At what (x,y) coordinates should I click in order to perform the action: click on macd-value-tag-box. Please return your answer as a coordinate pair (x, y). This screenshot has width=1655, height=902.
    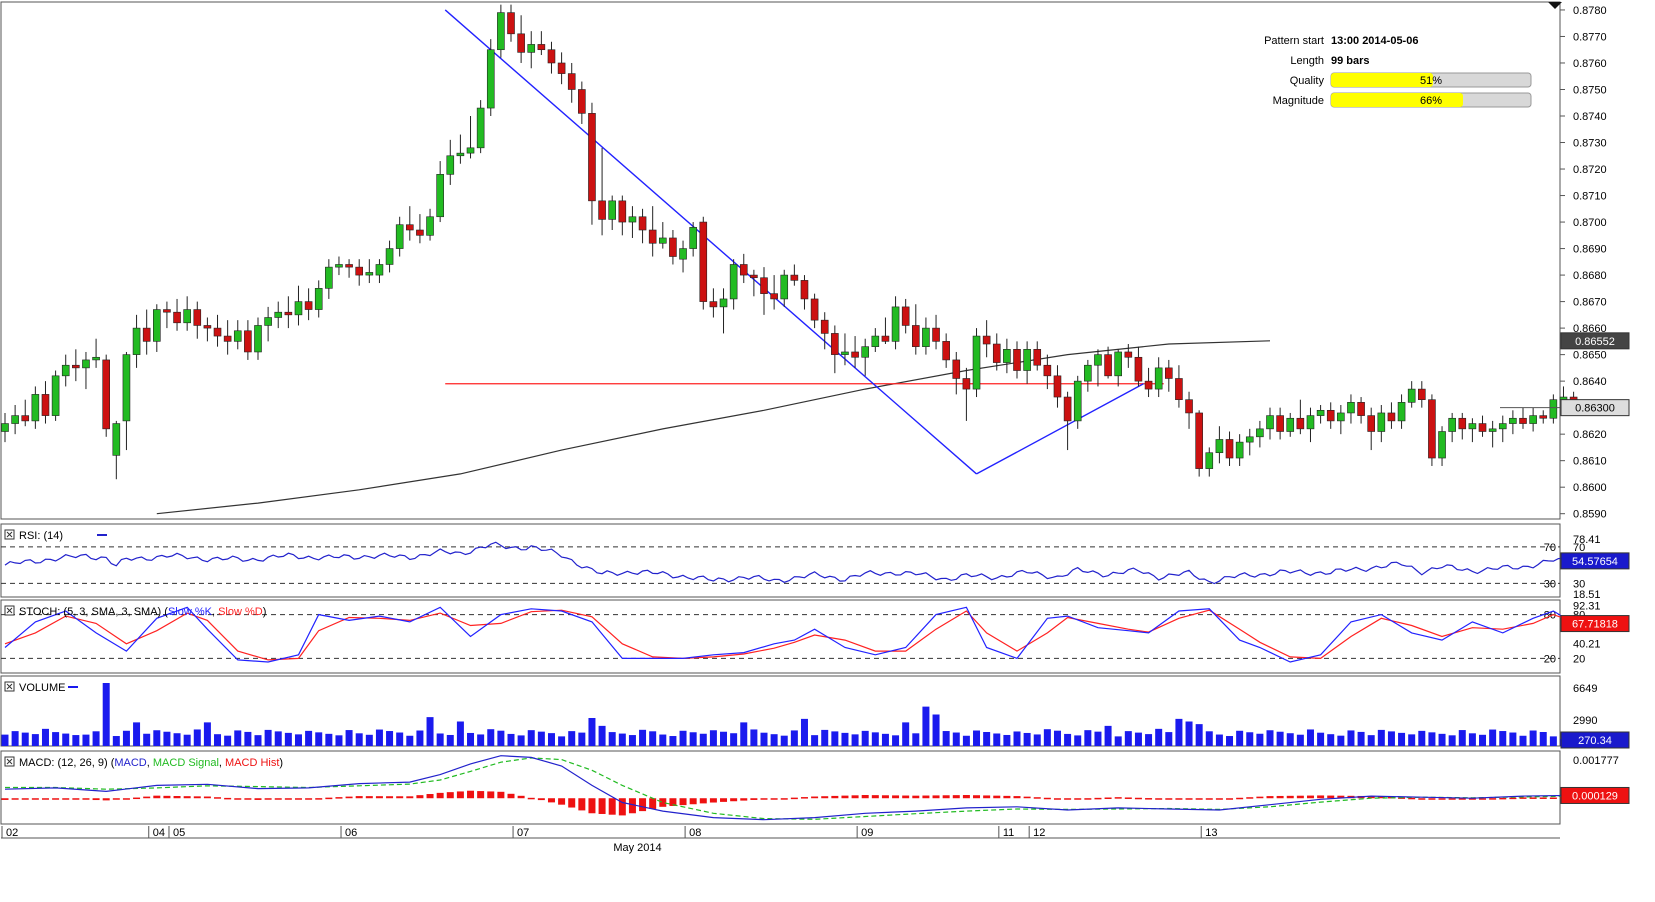
    Looking at the image, I should click on (1595, 795).